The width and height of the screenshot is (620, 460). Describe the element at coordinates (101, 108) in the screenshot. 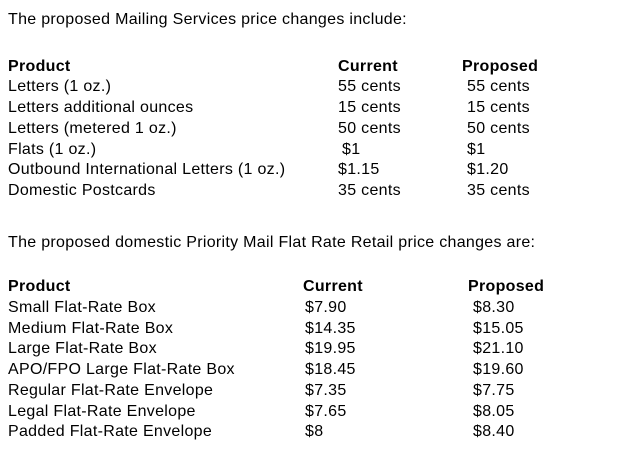

I see `product-cell: Letters additional ounces` at that location.